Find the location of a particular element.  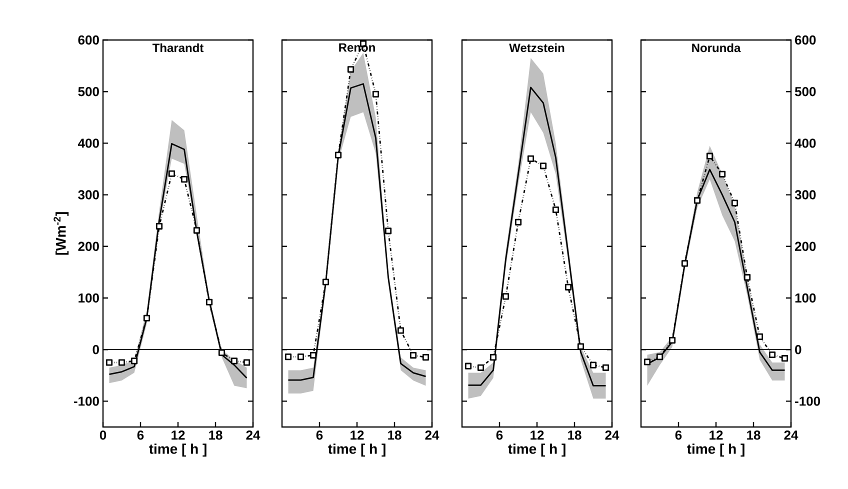

chart-title: Renon is located at coordinates (357, 47).